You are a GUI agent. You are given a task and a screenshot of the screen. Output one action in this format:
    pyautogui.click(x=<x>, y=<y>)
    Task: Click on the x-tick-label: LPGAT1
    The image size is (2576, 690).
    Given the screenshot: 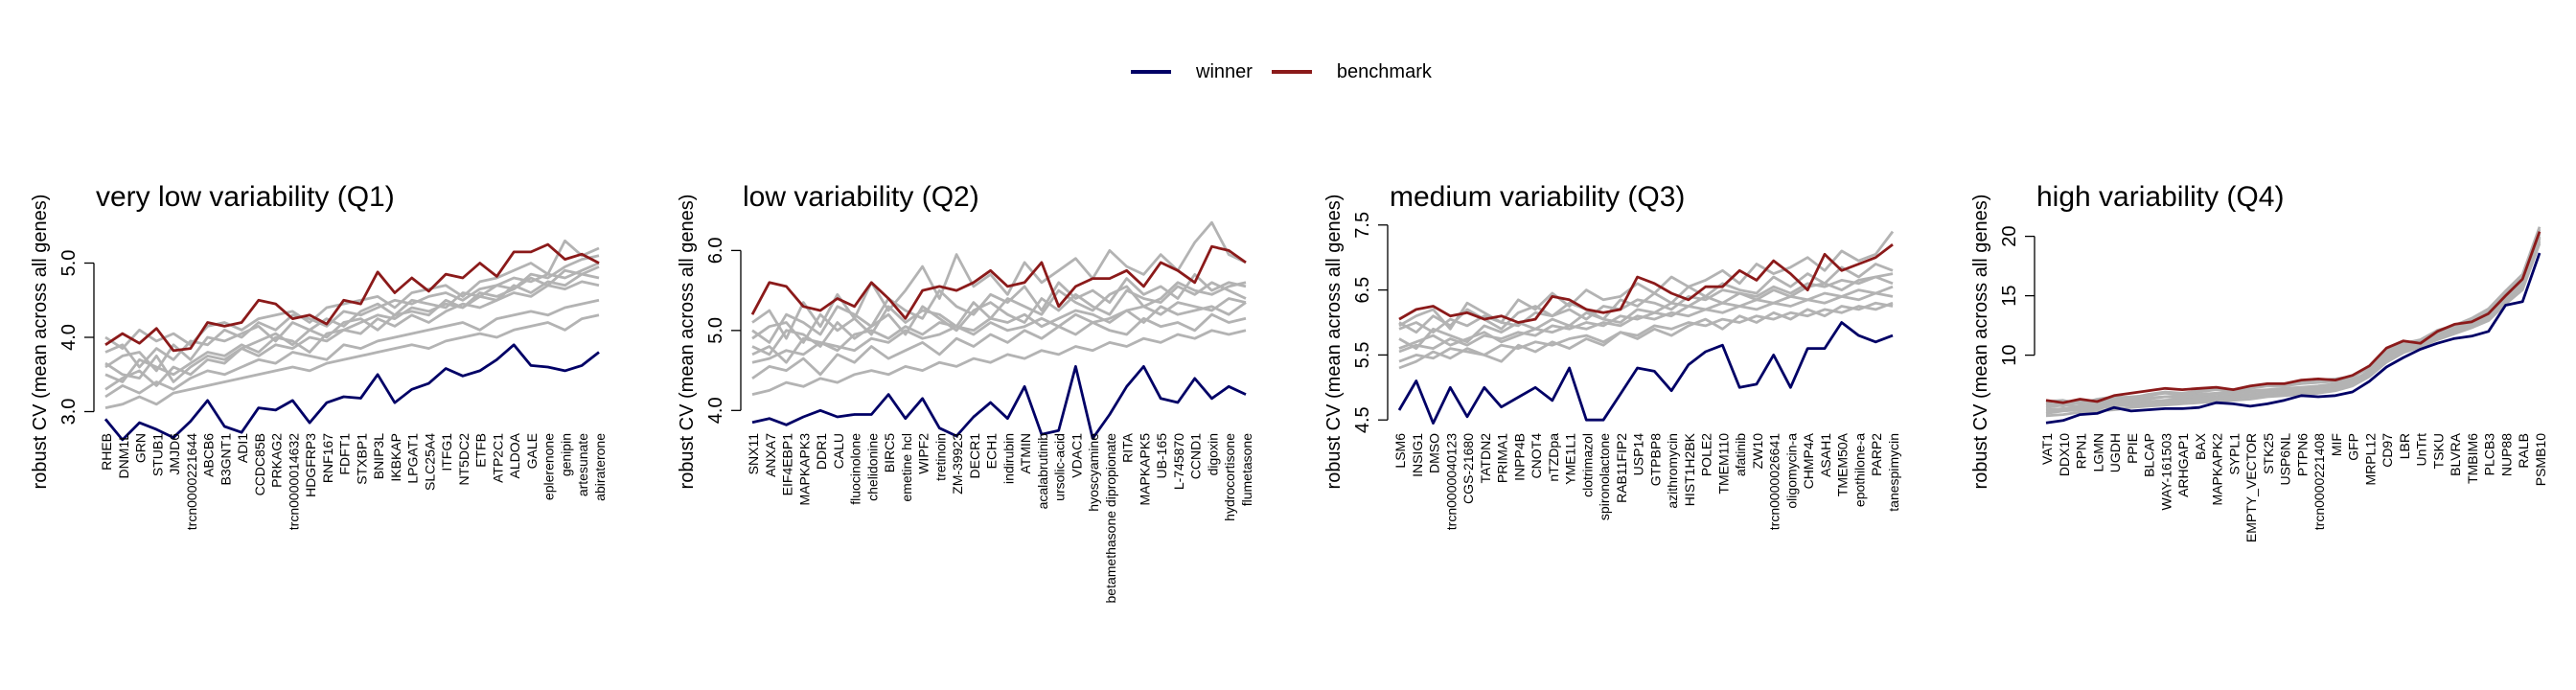 What is the action you would take?
    pyautogui.click(x=413, y=458)
    